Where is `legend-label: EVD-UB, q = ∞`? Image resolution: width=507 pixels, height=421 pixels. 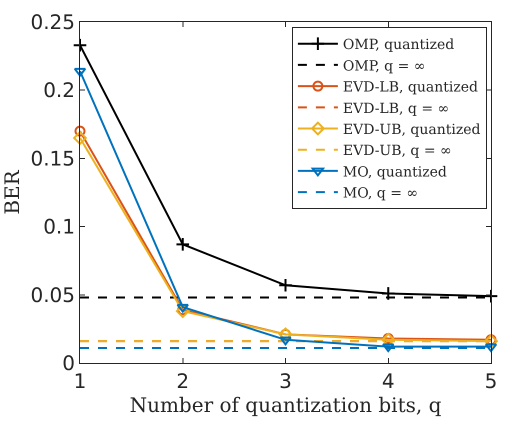
legend-label: EVD-UB, q = ∞ is located at coordinates (397, 151).